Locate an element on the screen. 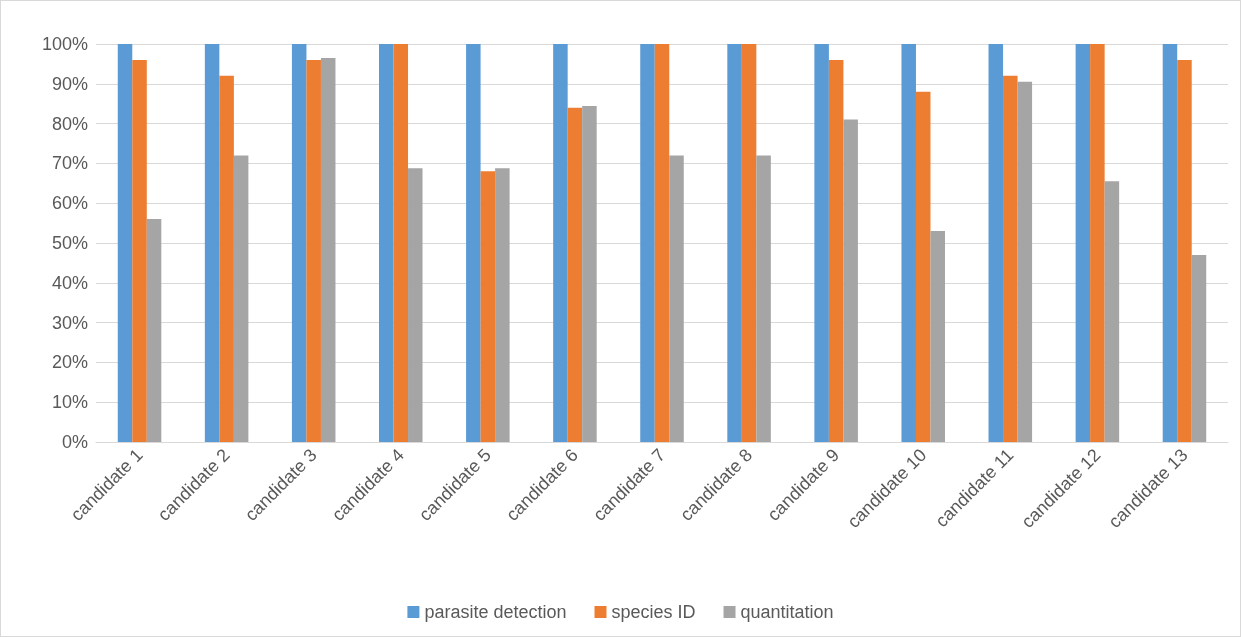 The image size is (1241, 637). y-tick-label: 80% is located at coordinates (69, 123).